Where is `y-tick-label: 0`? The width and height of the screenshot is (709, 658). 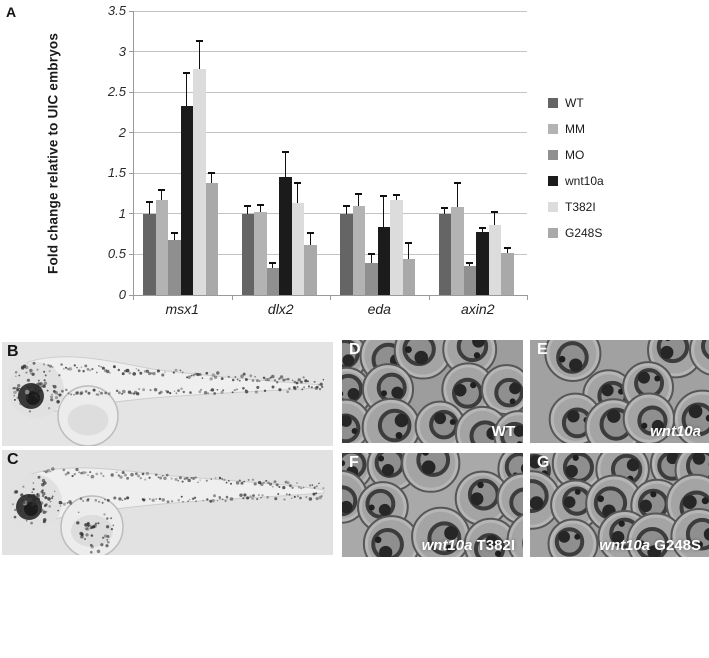 y-tick-label: 0 is located at coordinates (122, 294).